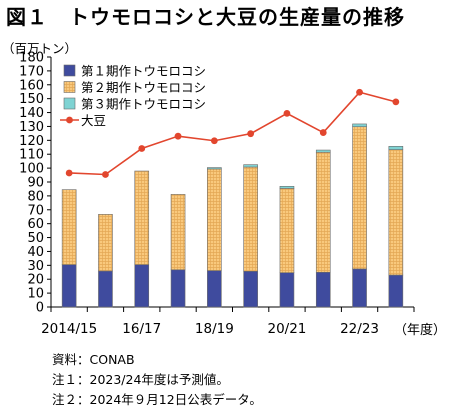 This screenshot has height=409, width=450. I want to click on legend-label: 第２期作トウモロコシ, so click(143, 87).